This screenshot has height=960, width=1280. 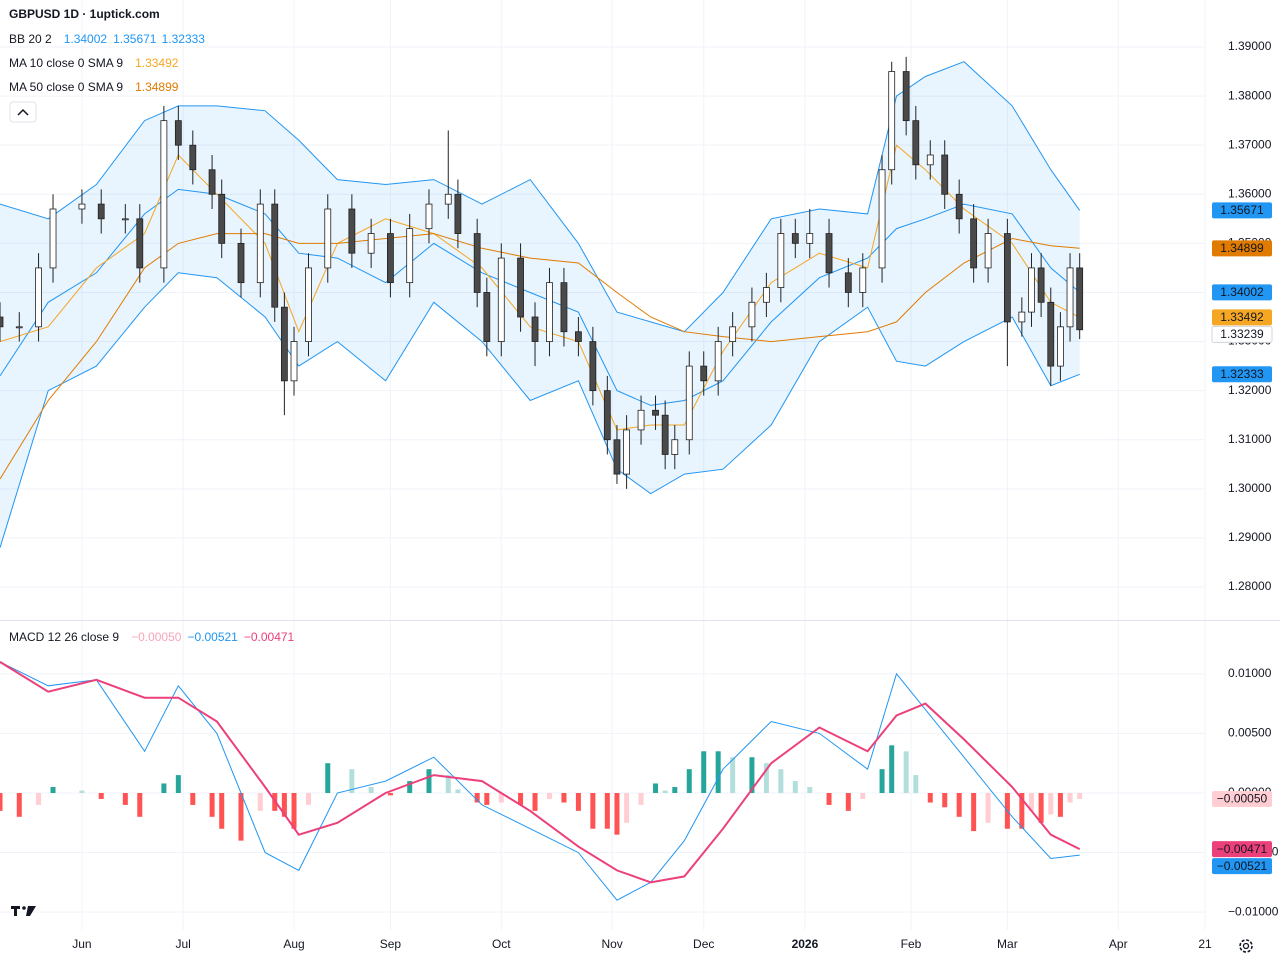 I want to click on settings-button, so click(x=1246, y=946).